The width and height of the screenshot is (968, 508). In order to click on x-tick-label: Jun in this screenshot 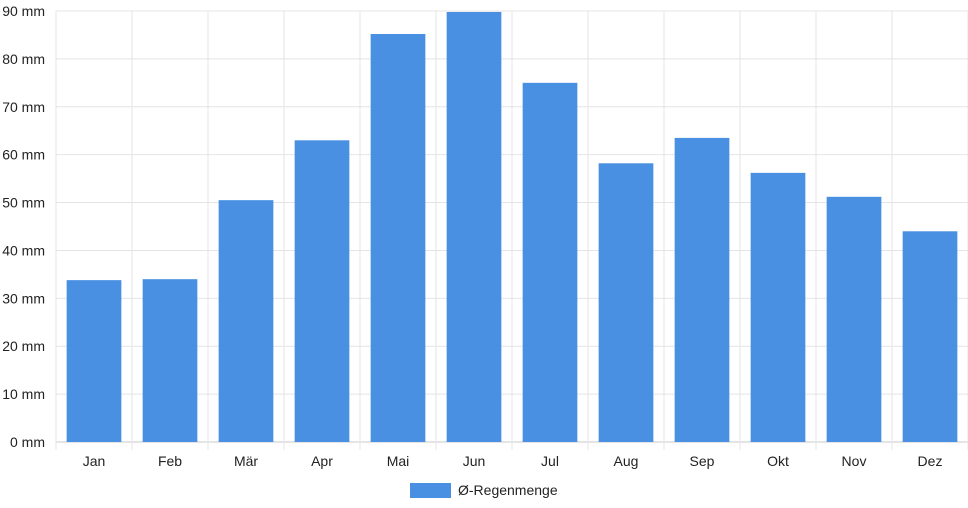, I will do `click(474, 461)`.